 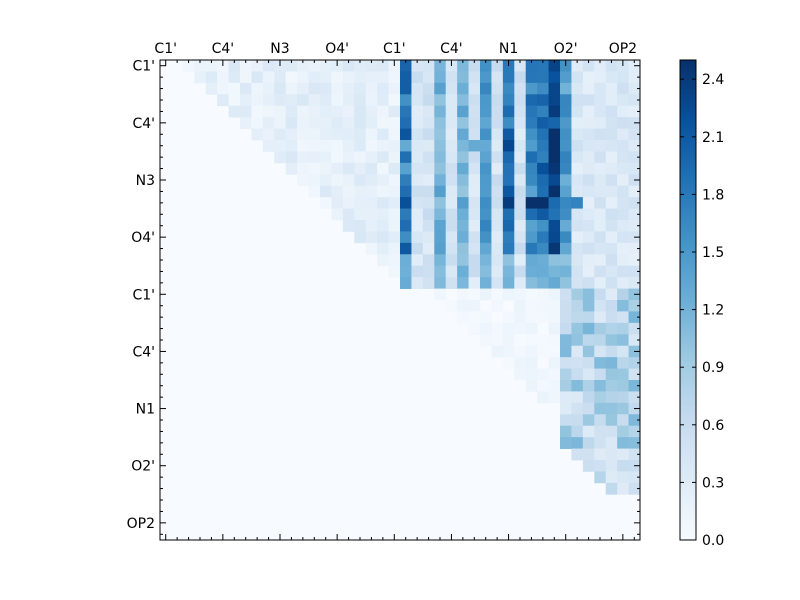 What do you see at coordinates (143, 295) in the screenshot?
I see `y-tick-label: C1'` at bounding box center [143, 295].